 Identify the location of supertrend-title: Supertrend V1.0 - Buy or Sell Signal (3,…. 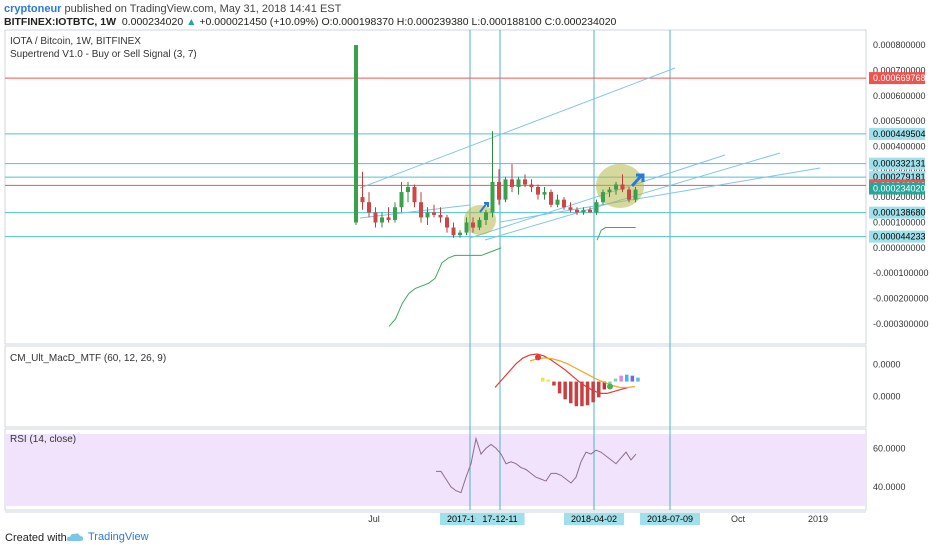
(103, 54).